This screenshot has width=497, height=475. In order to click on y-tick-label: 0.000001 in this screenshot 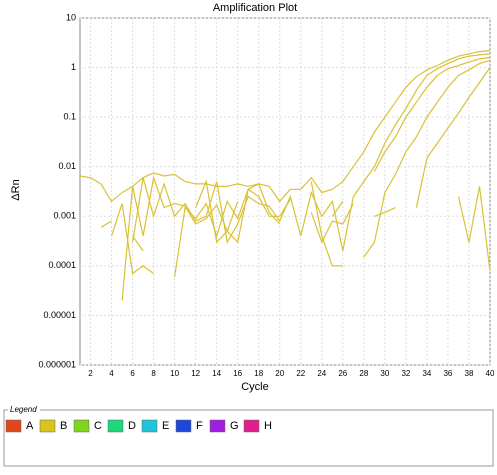, I will do `click(57, 364)`.